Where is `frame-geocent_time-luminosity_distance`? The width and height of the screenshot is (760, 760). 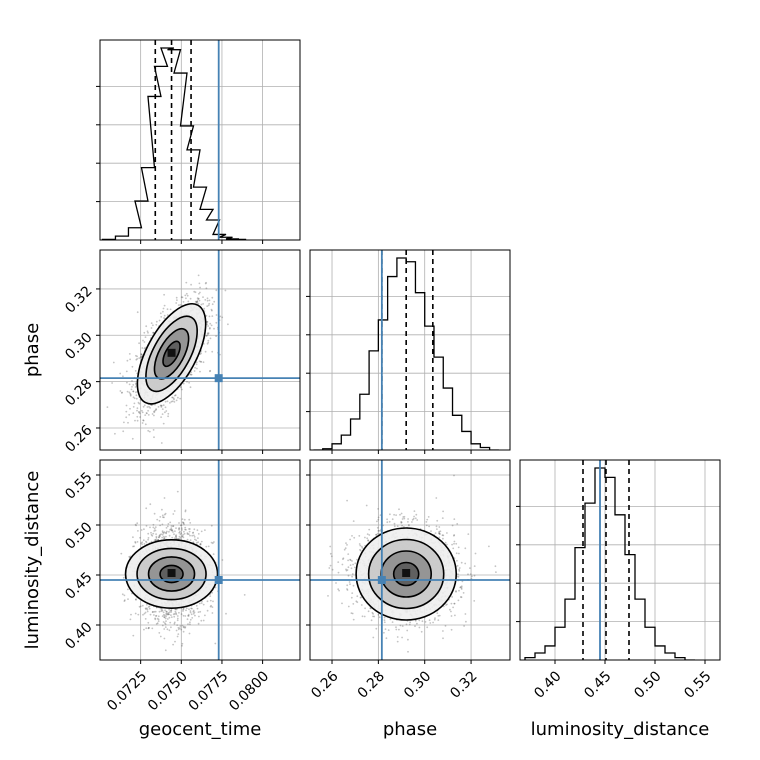
frame-geocent_time-luminosity_distance is located at coordinates (200, 560).